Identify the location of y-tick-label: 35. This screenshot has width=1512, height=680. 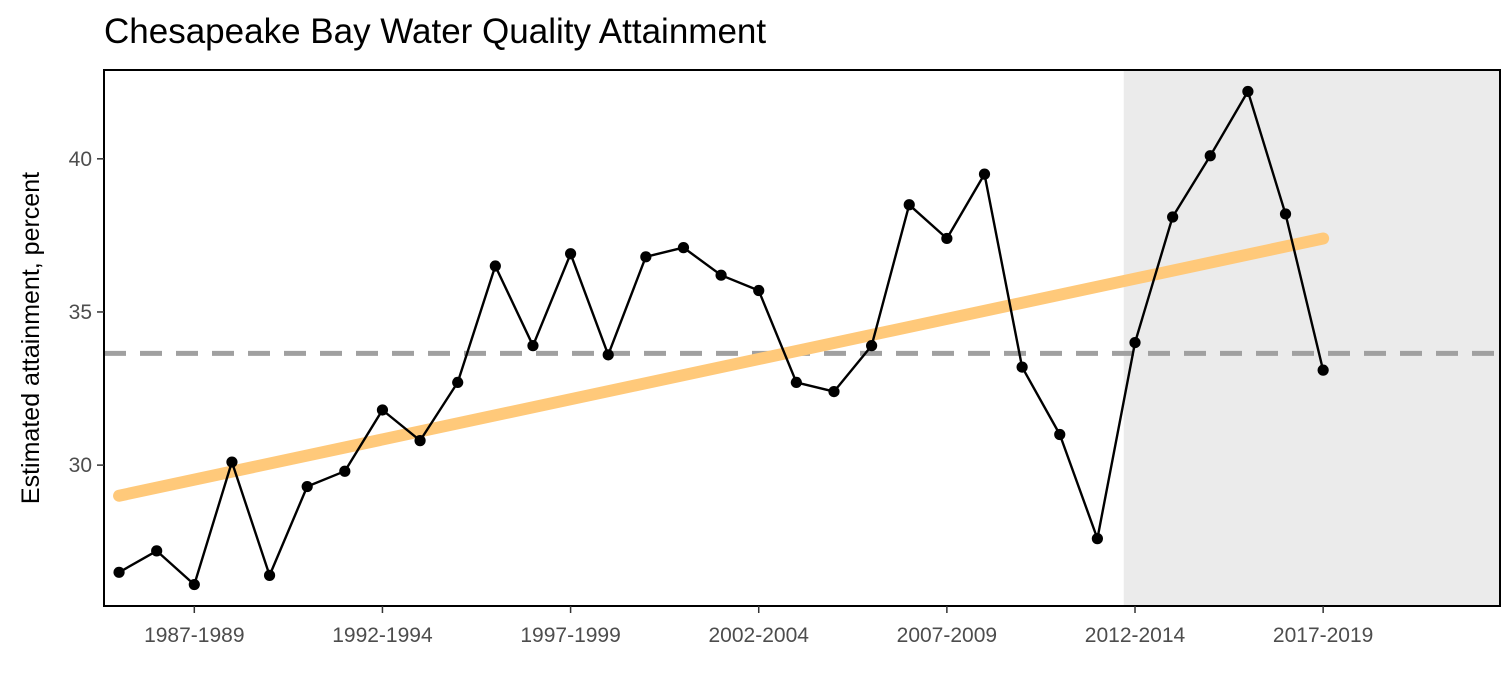
(80, 312).